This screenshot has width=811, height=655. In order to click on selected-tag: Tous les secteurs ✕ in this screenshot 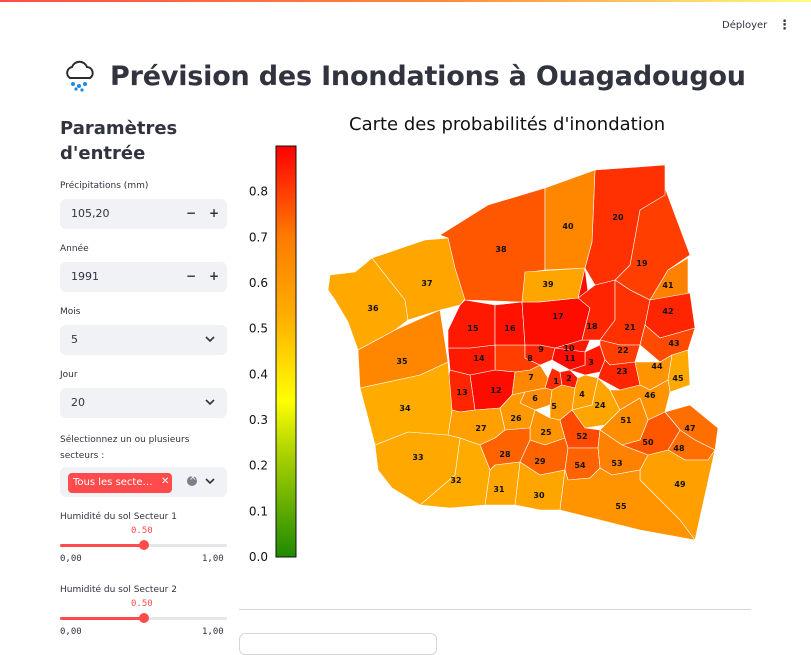, I will do `click(120, 483)`.